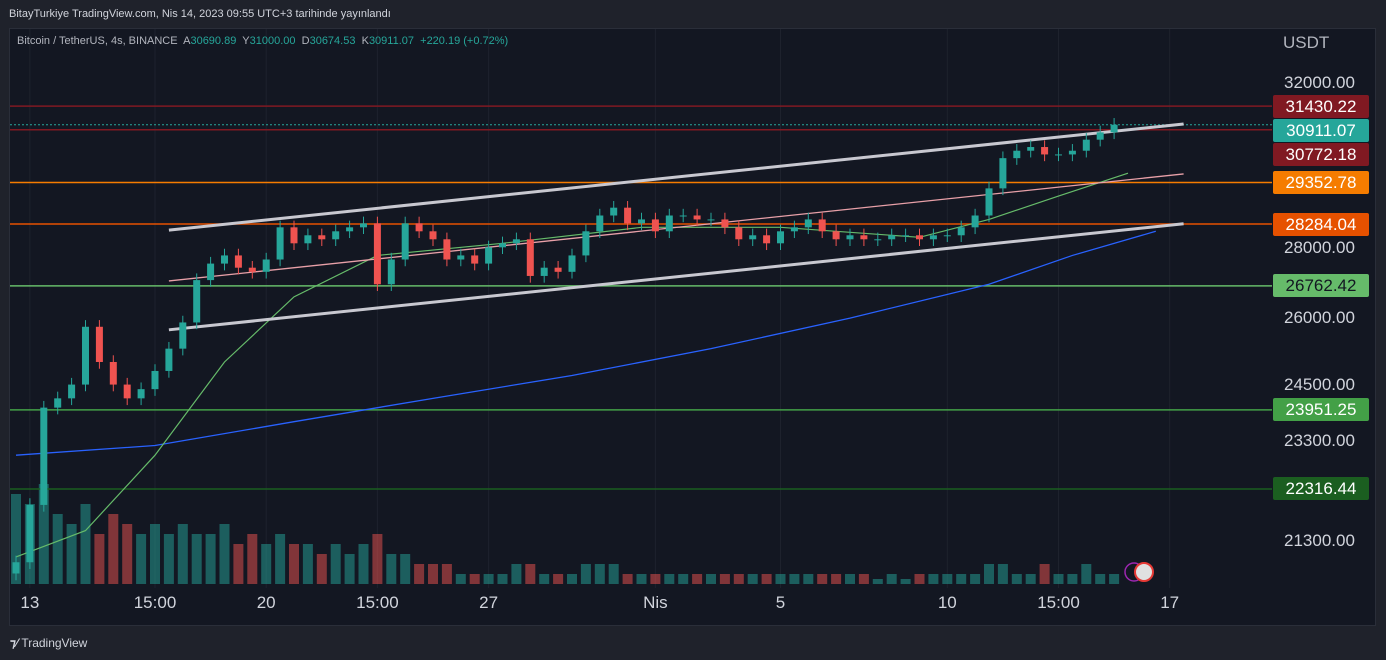 The image size is (1386, 660). I want to click on low-value: 30674.53, so click(332, 41).